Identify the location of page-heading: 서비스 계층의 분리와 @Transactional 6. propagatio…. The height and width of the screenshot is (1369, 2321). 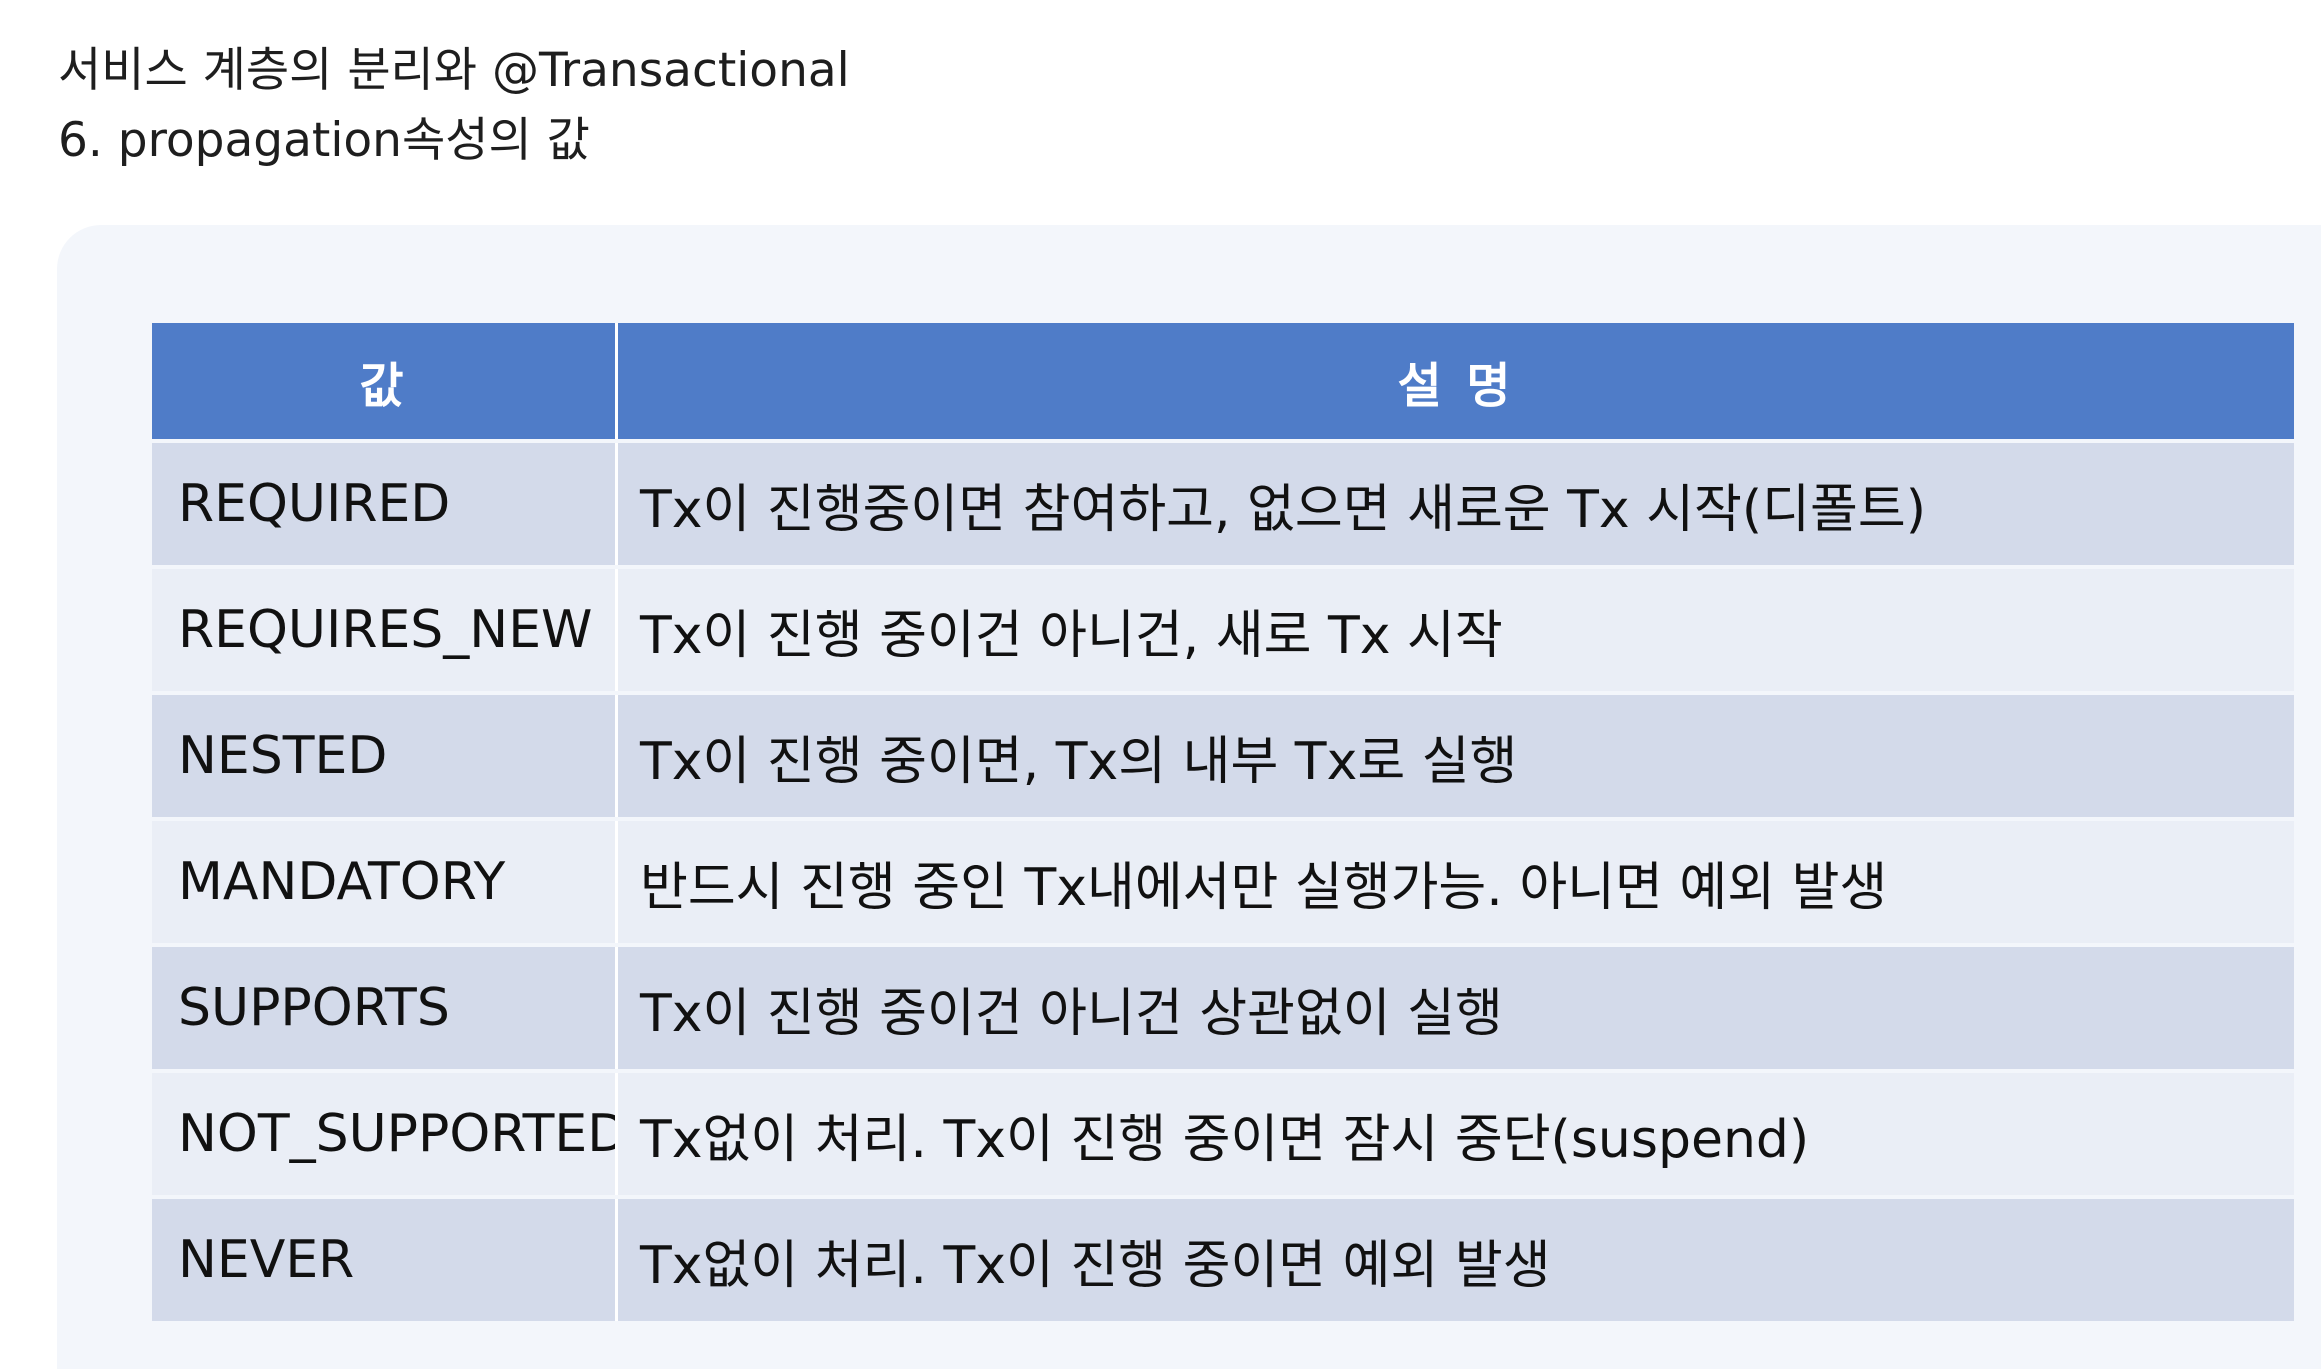
(454, 106).